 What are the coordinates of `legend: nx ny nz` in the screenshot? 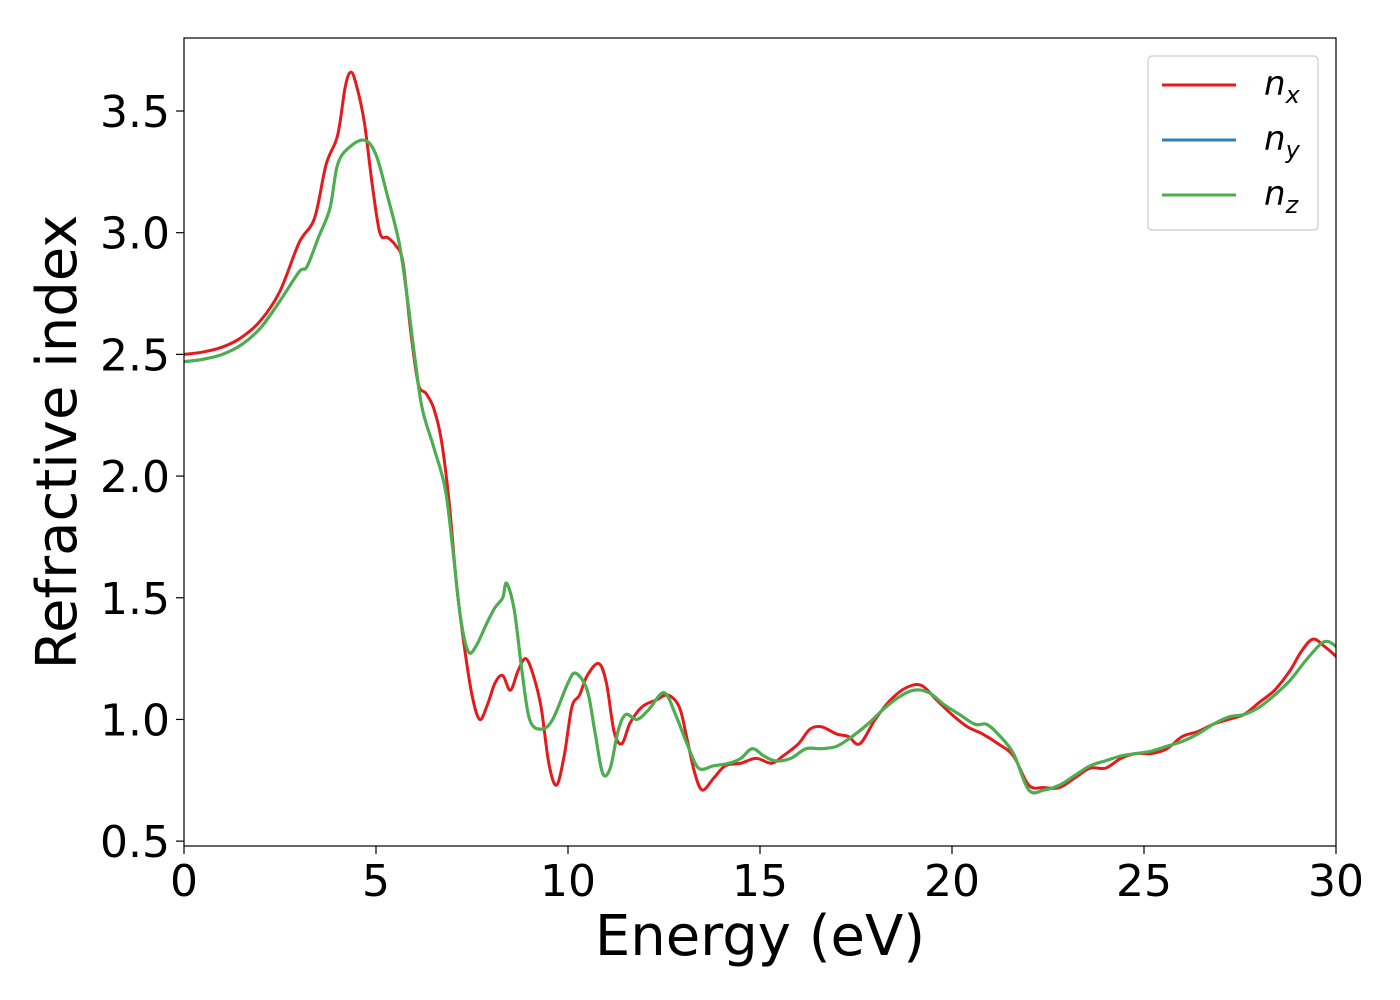 It's located at (1233, 143).